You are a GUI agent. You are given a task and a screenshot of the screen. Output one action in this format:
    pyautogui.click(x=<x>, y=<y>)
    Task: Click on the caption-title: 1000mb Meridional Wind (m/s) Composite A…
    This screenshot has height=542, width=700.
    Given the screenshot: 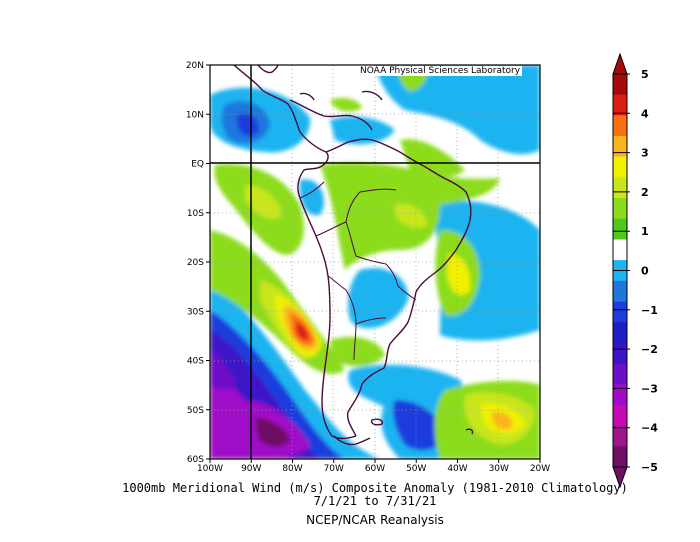 What is the action you would take?
    pyautogui.click(x=375, y=488)
    